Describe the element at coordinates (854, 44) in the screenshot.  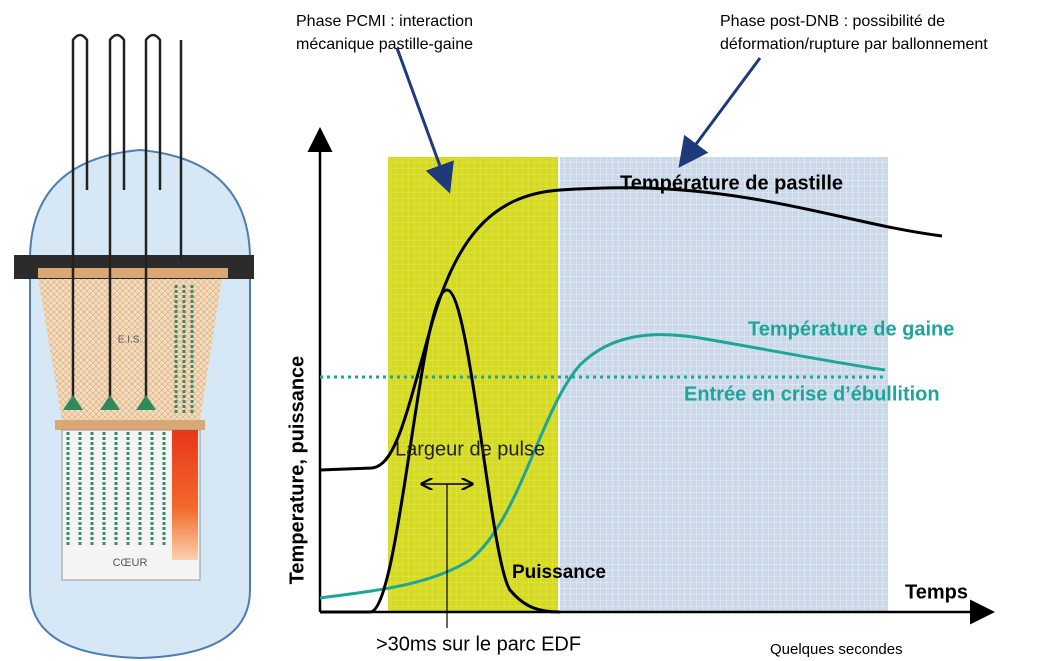
I see `post-dnb-text: déformation/rupture par ballonnement` at that location.